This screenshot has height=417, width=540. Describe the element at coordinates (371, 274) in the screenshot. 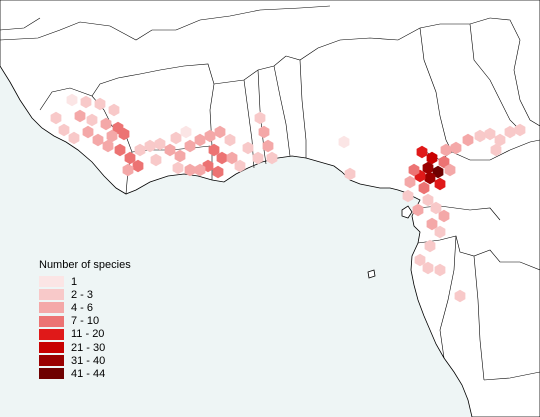

I see `island-sao-tome` at that location.